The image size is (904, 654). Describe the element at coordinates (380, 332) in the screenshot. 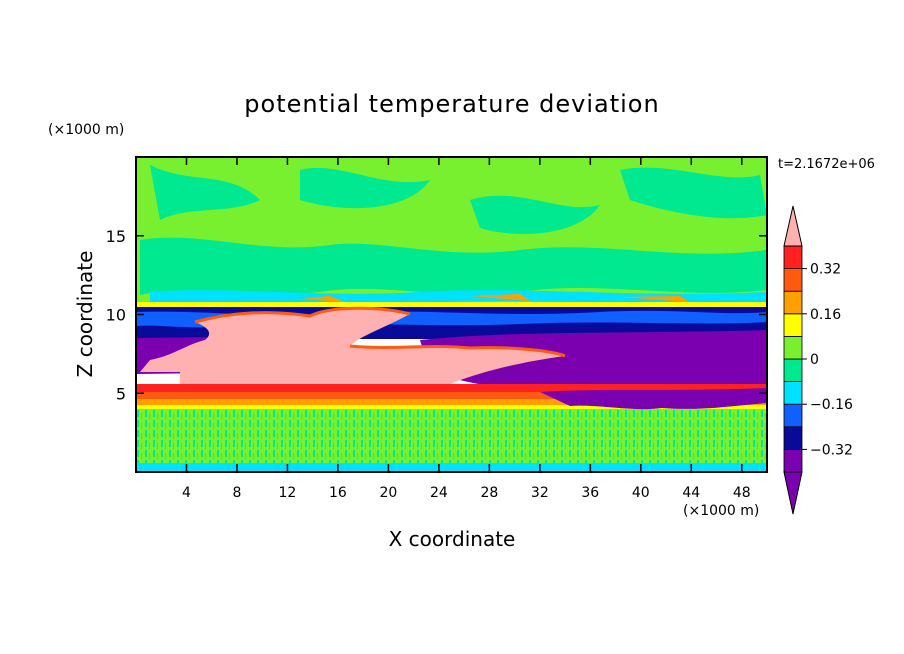

I see `warm-anomaly-edge` at that location.